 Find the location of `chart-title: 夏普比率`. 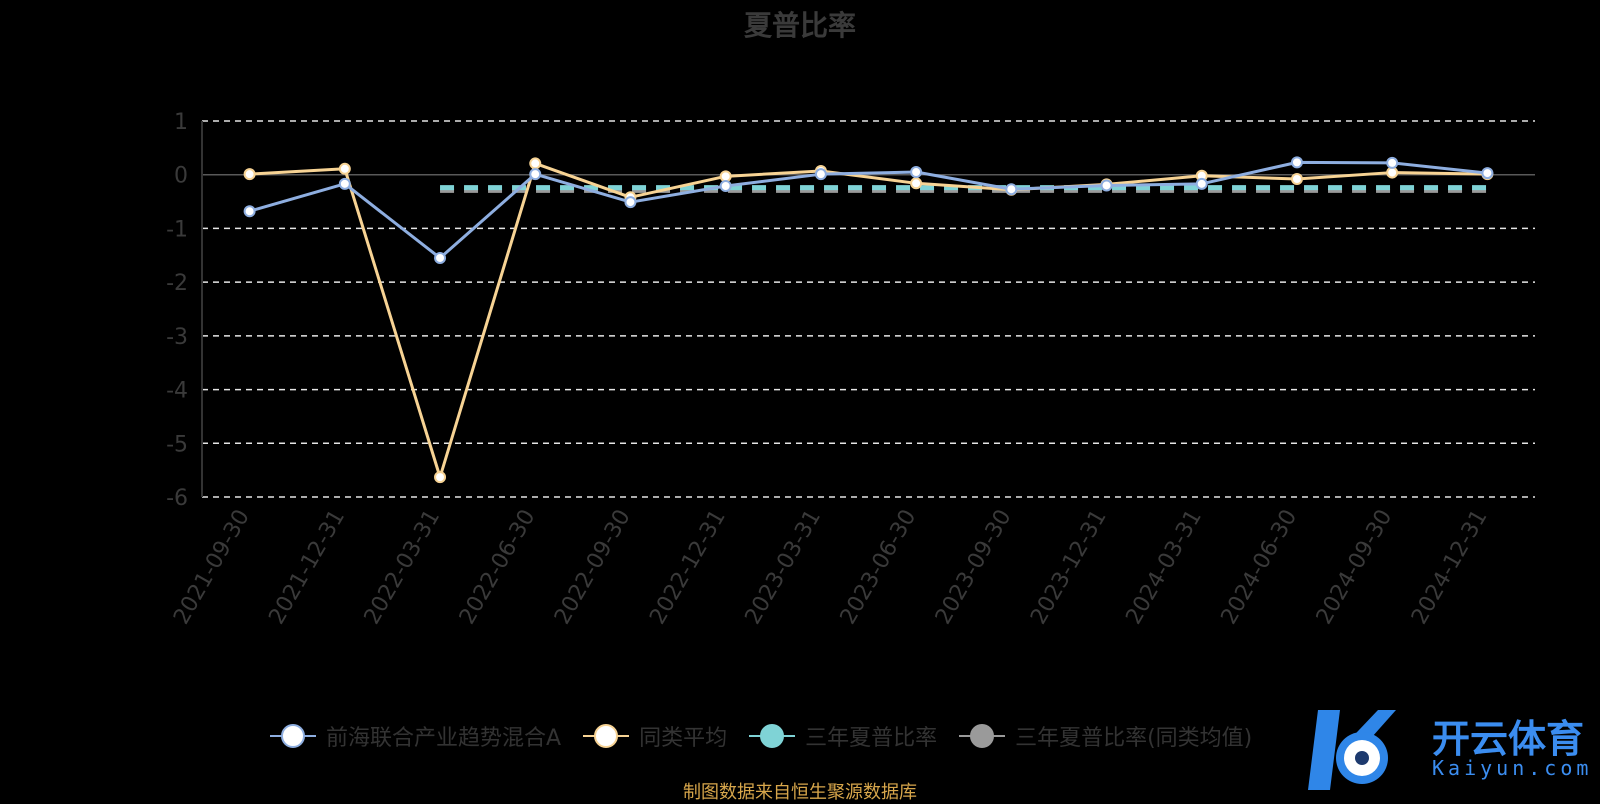

chart-title: 夏普比率 is located at coordinates (799, 25).